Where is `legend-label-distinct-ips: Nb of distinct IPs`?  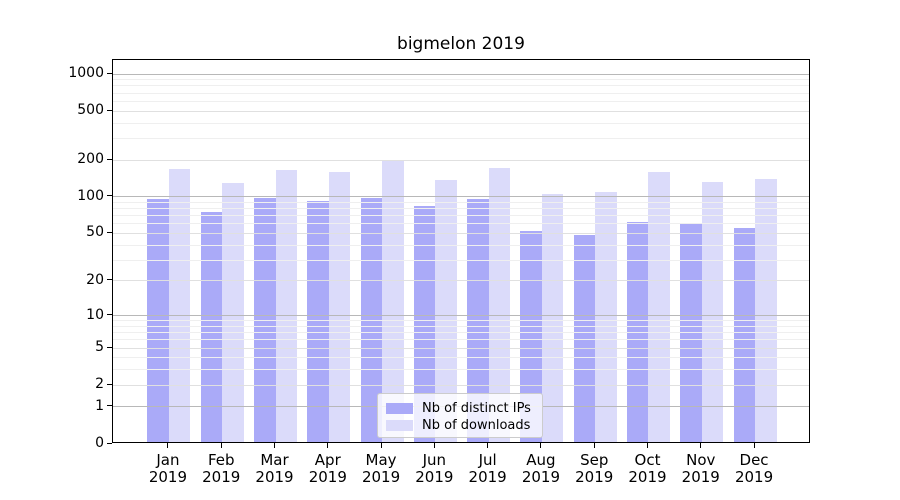
legend-label-distinct-ips: Nb of distinct IPs is located at coordinates (476, 408).